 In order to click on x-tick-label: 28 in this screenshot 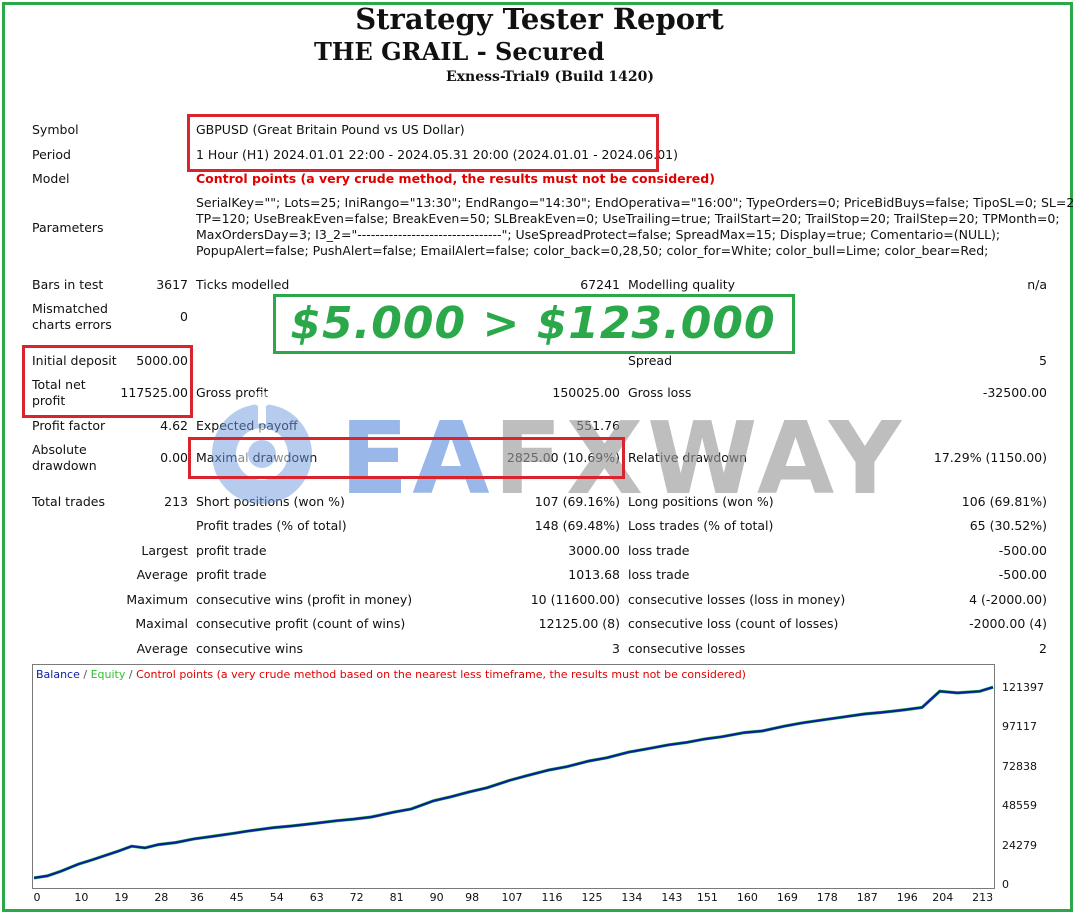, I will do `click(161, 897)`.